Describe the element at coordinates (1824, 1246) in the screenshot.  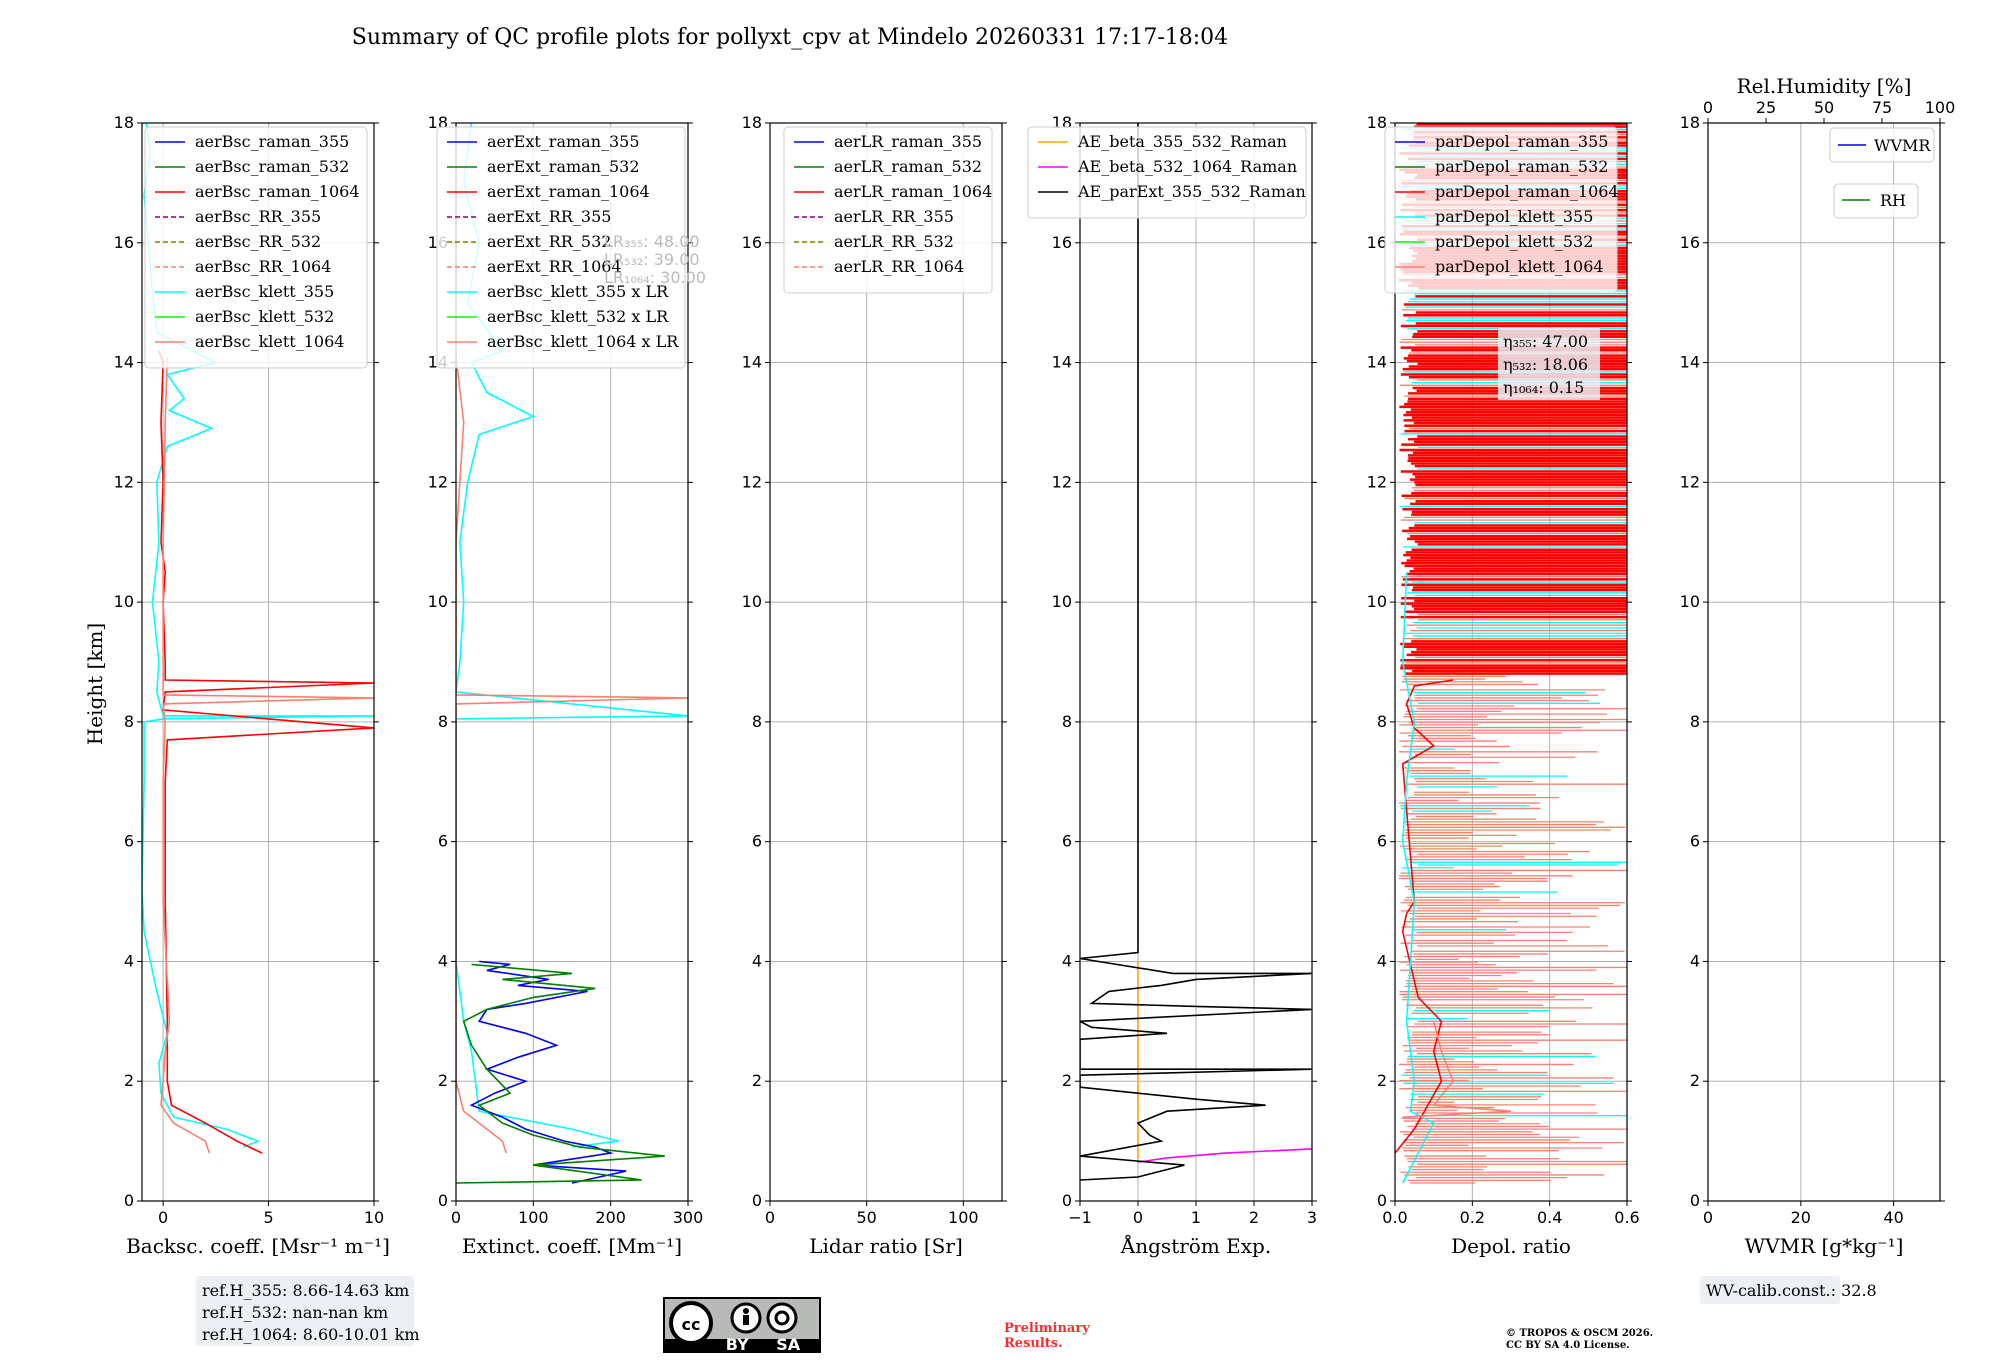
I see `xlabel-wv: WVMR [g*kg⁻¹]` at that location.